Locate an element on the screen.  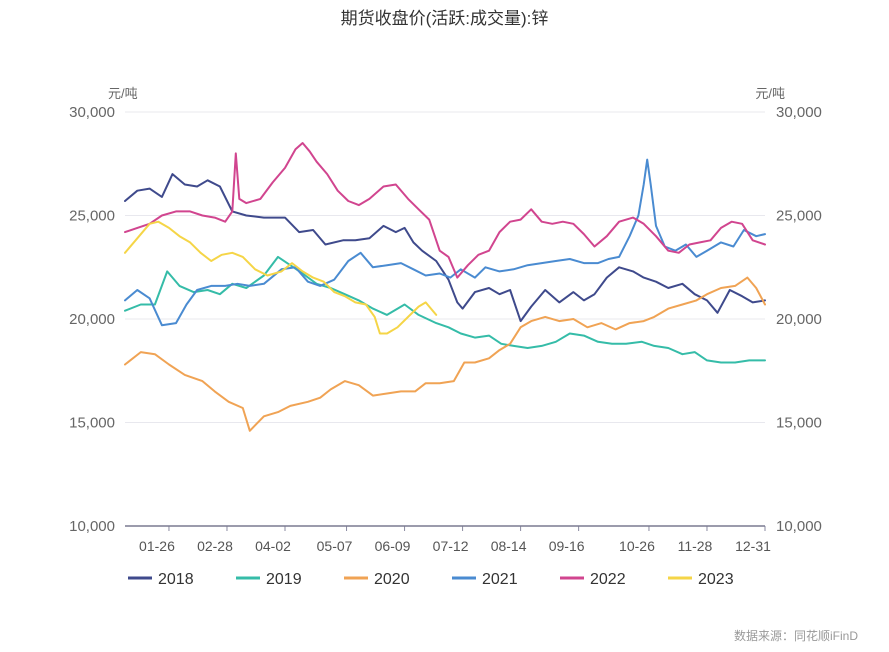
x-tick-label: 07-12 is located at coordinates (451, 546).